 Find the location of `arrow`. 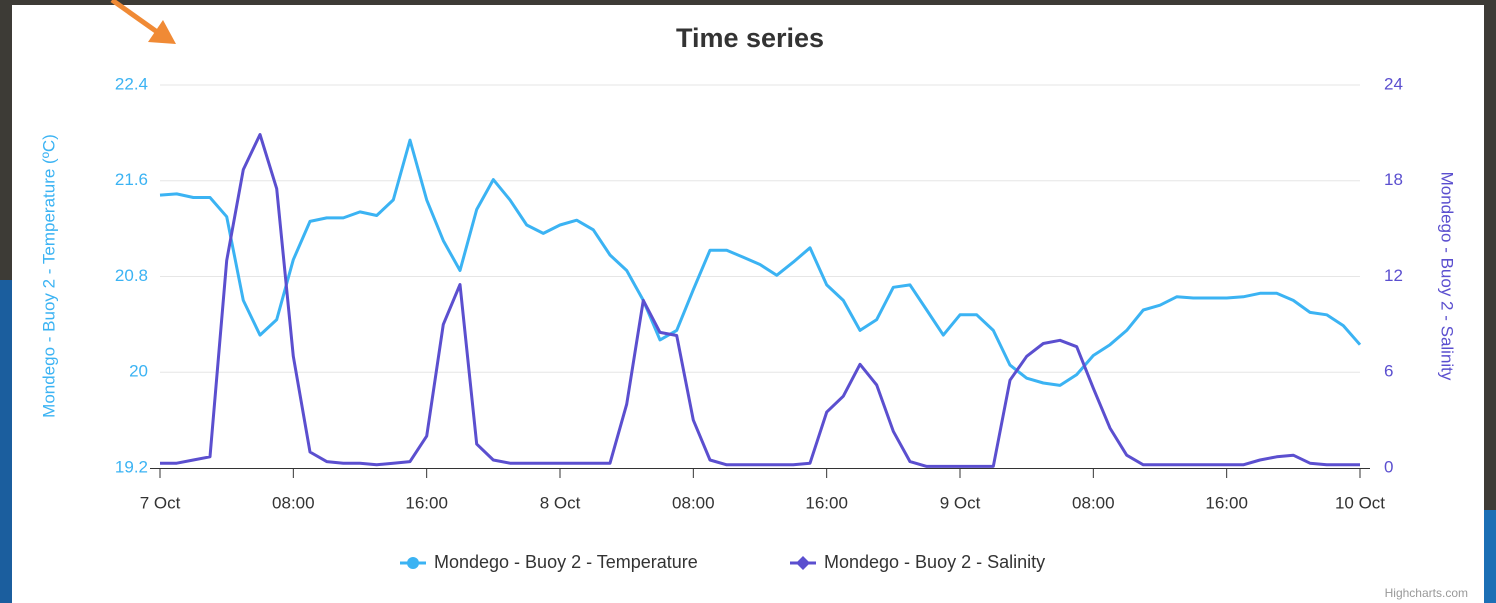

arrow is located at coordinates (136, 18).